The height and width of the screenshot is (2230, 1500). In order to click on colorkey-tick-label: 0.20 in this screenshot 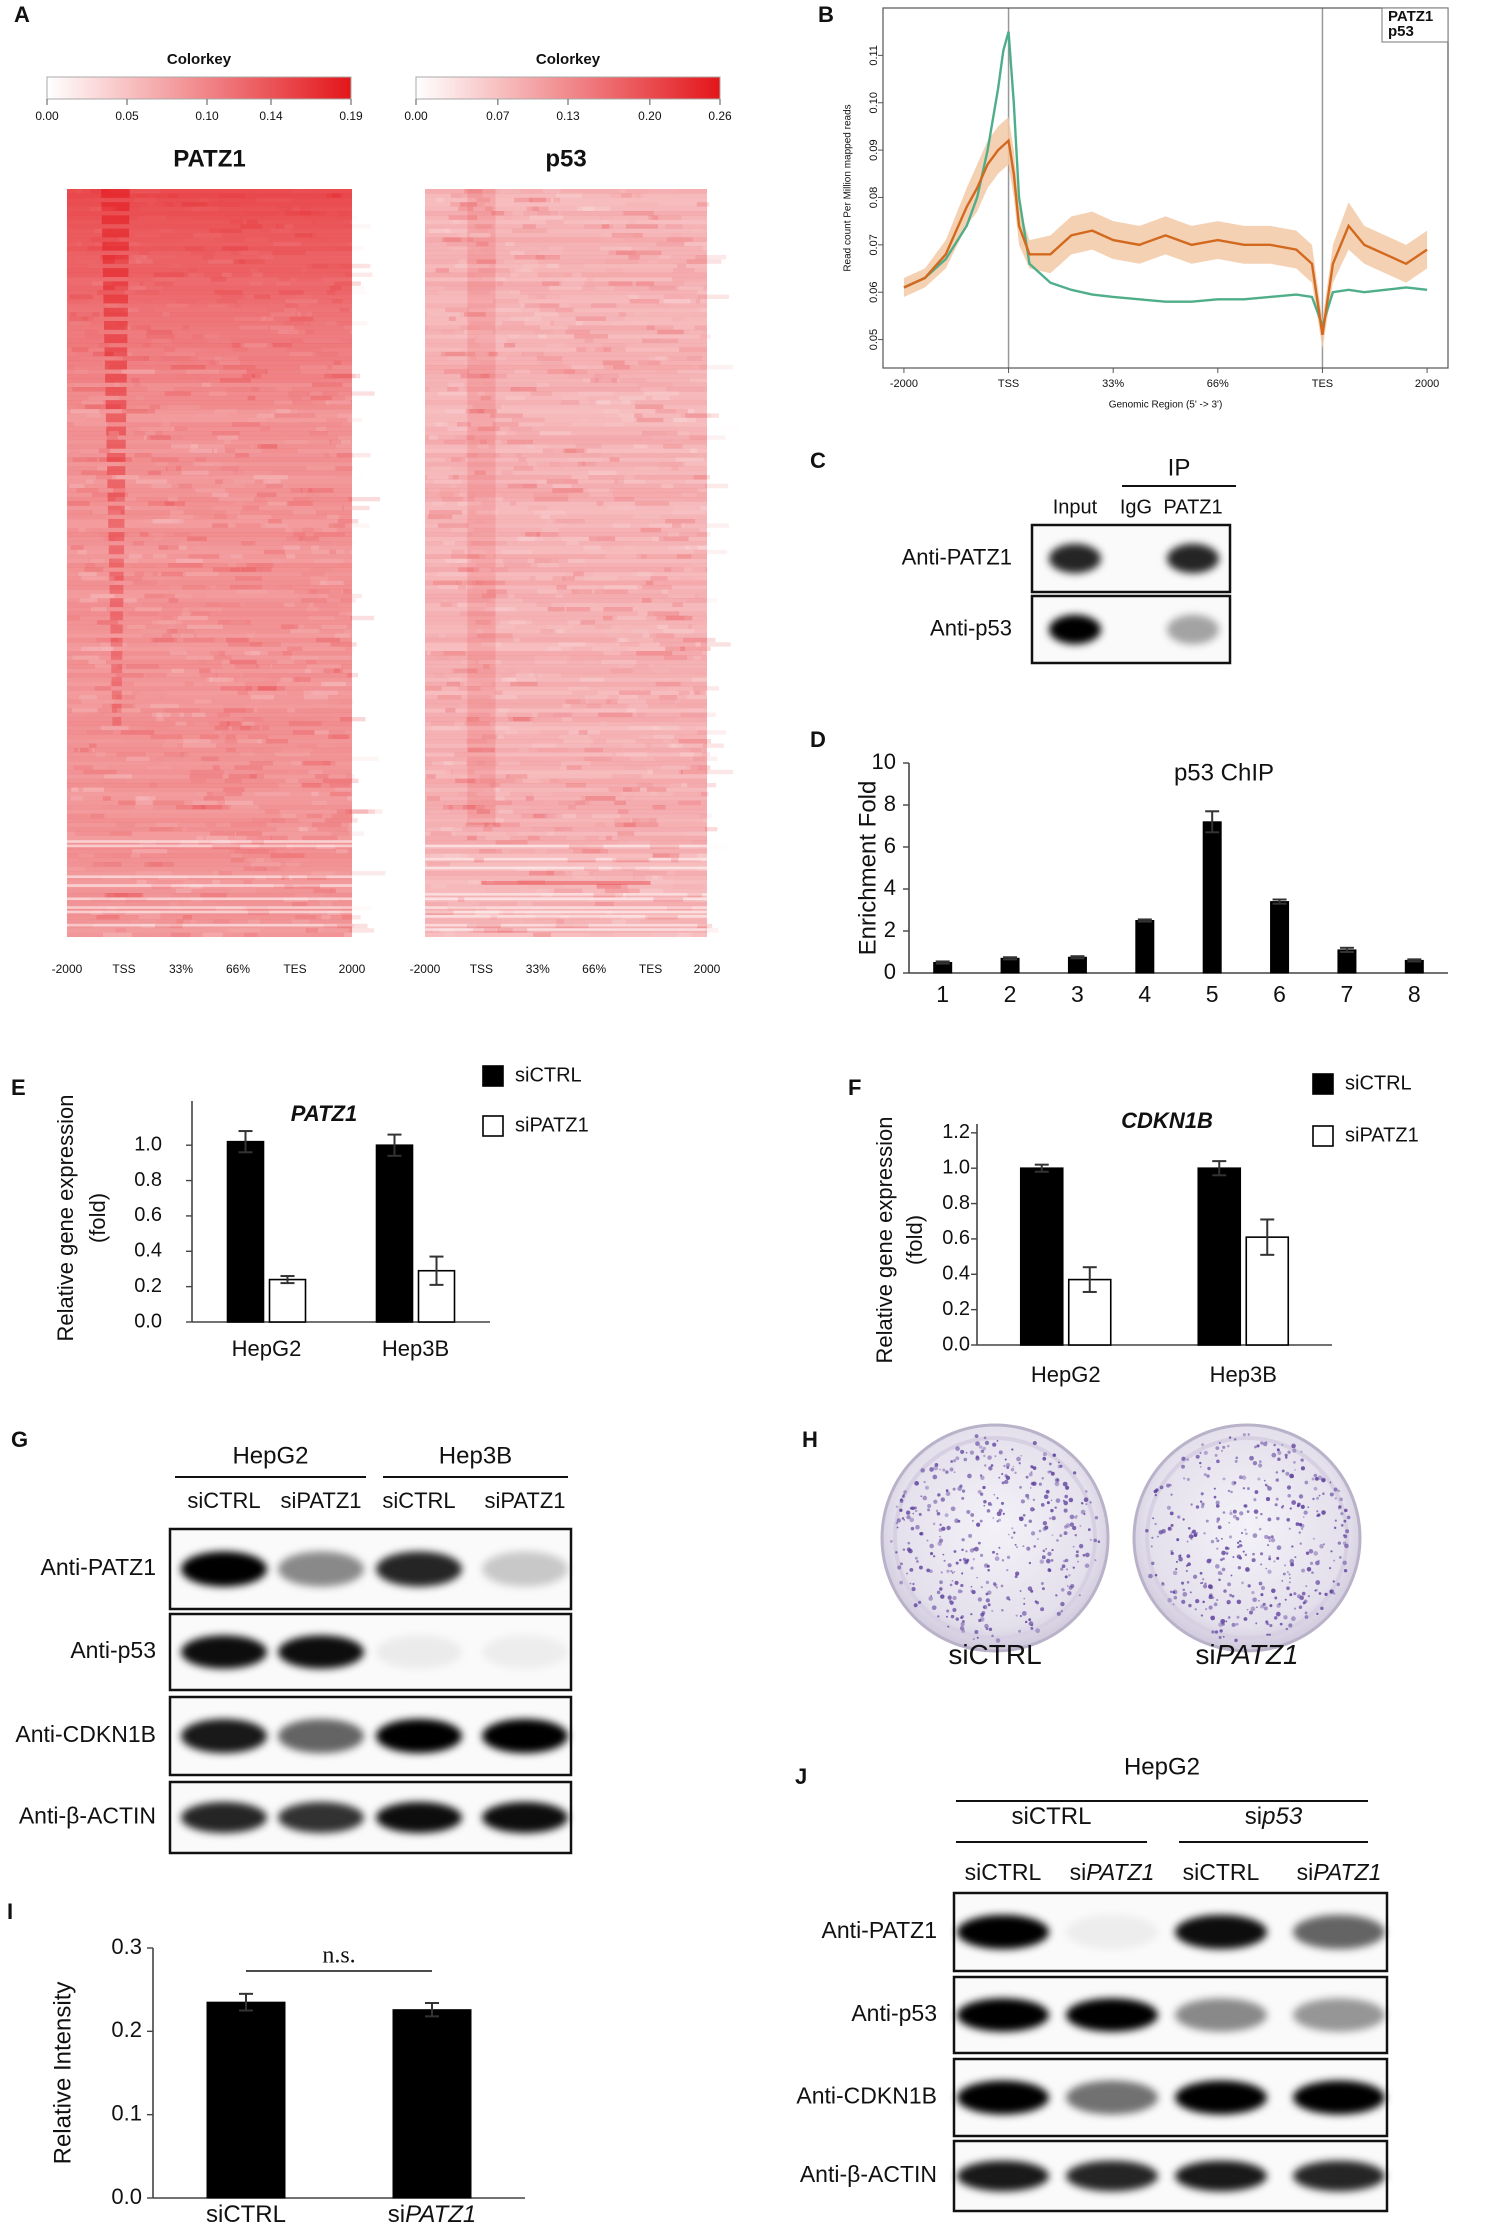, I will do `click(650, 116)`.